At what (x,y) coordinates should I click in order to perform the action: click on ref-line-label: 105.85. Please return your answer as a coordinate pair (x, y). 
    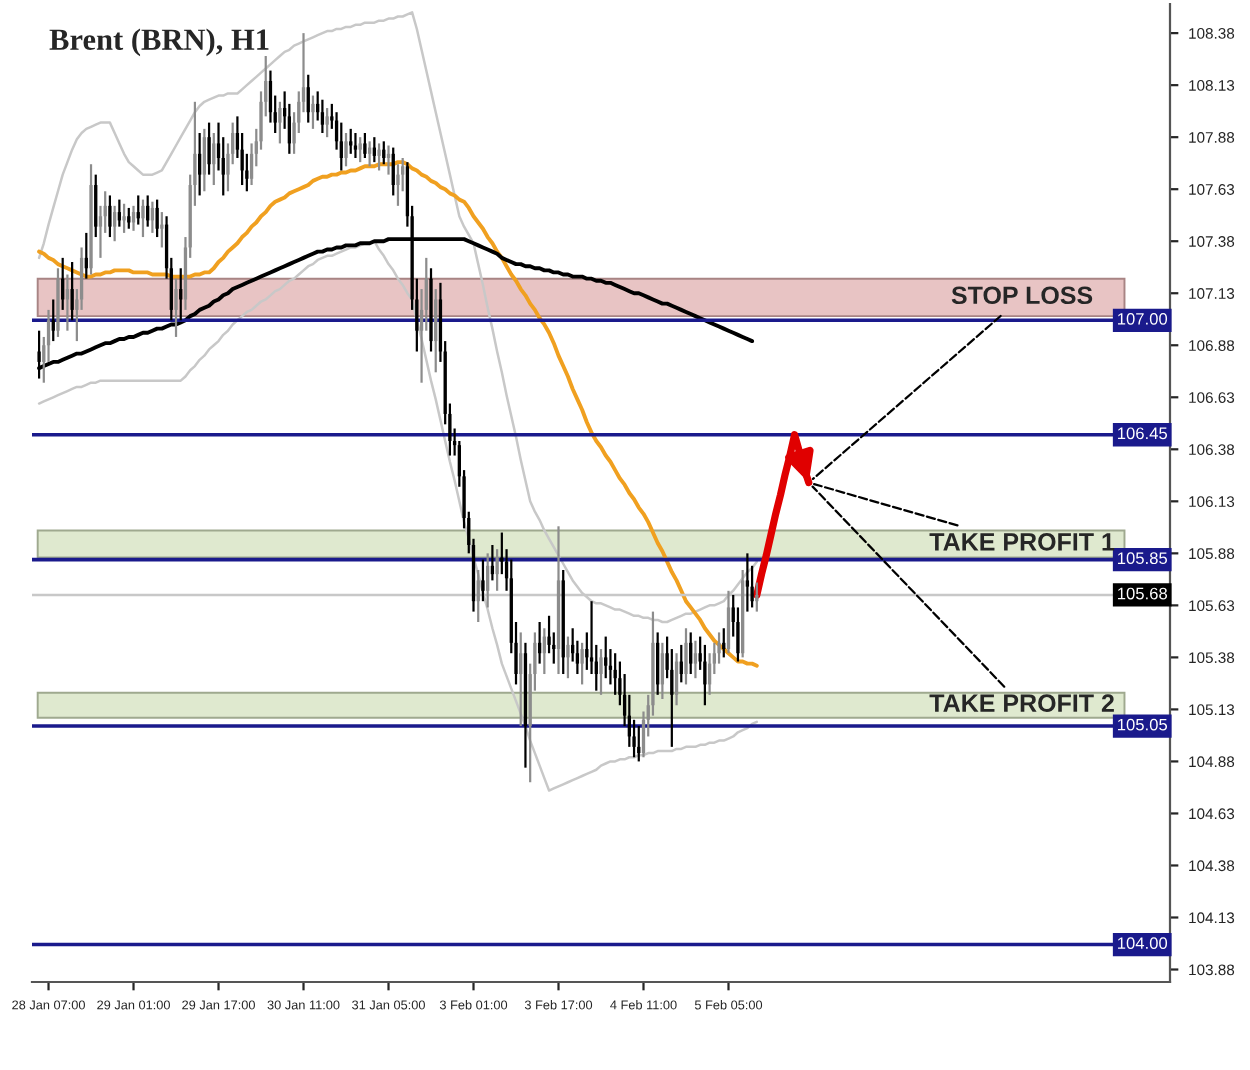
    Looking at the image, I should click on (1143, 558).